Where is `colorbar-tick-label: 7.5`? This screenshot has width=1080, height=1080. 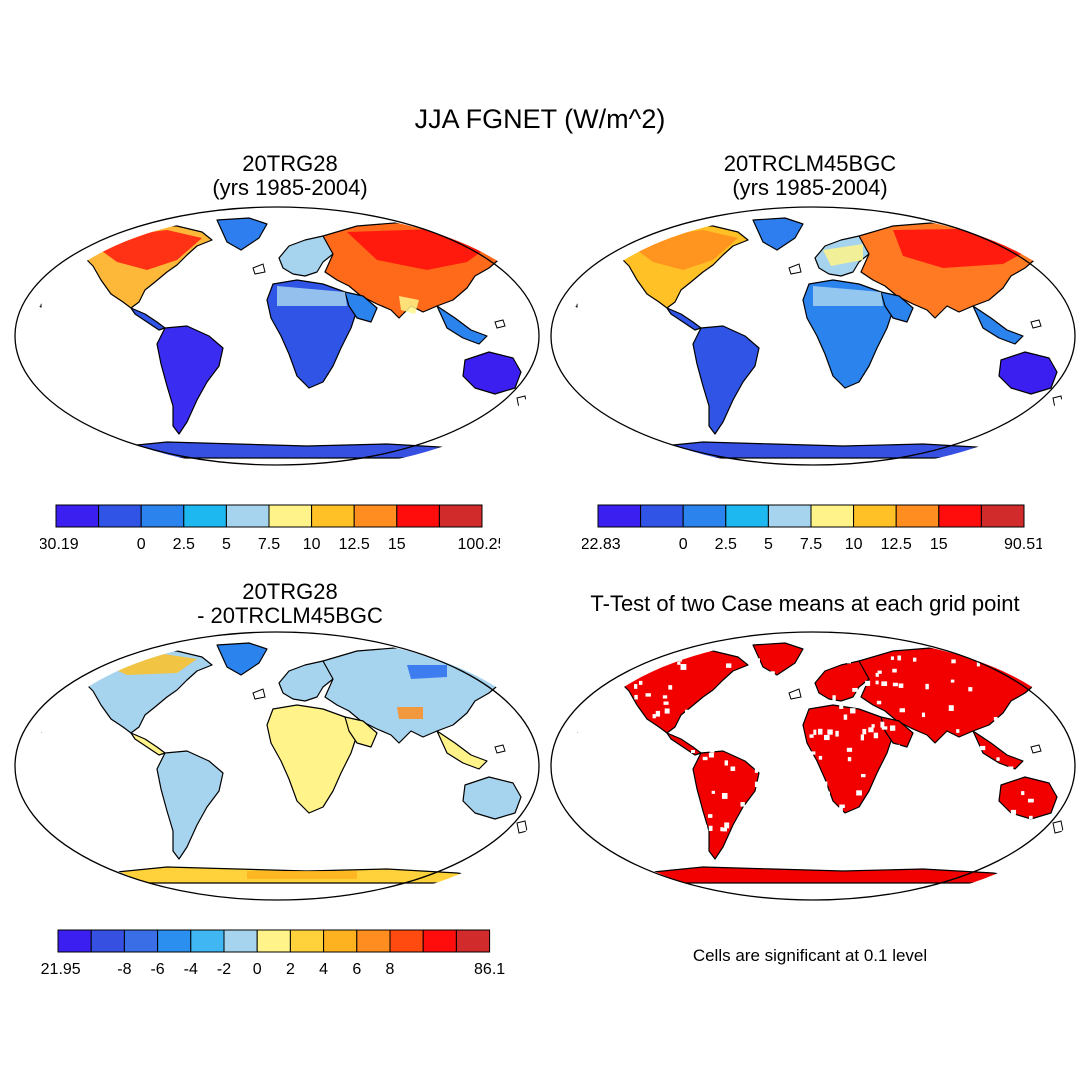 colorbar-tick-label: 7.5 is located at coordinates (811, 544).